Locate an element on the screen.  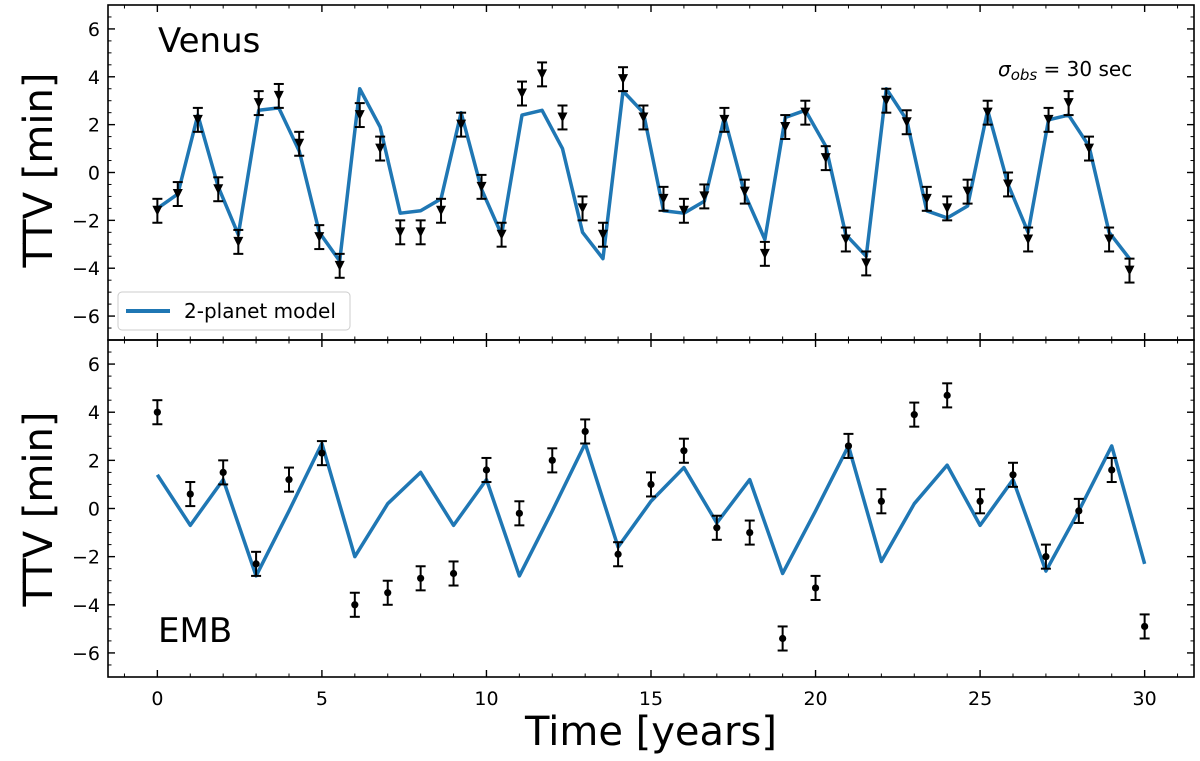
y-tick-label: 2 is located at coordinates (94, 461).